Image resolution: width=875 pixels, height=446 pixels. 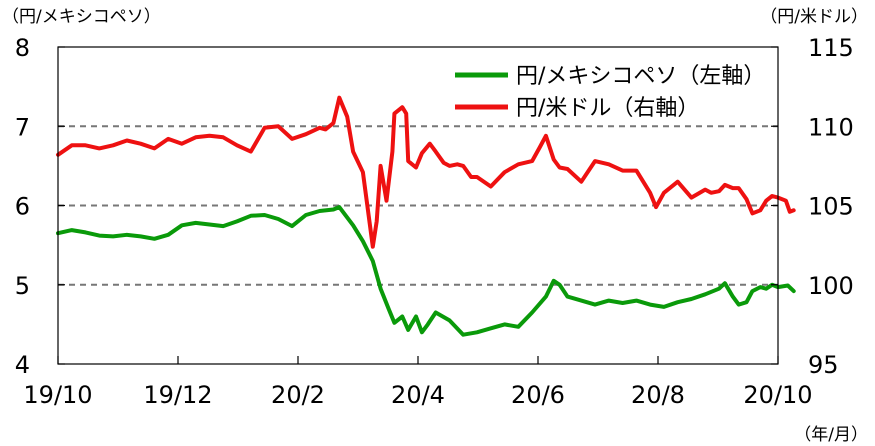 What do you see at coordinates (22, 365) in the screenshot?
I see `left-tick-label-0: 4` at bounding box center [22, 365].